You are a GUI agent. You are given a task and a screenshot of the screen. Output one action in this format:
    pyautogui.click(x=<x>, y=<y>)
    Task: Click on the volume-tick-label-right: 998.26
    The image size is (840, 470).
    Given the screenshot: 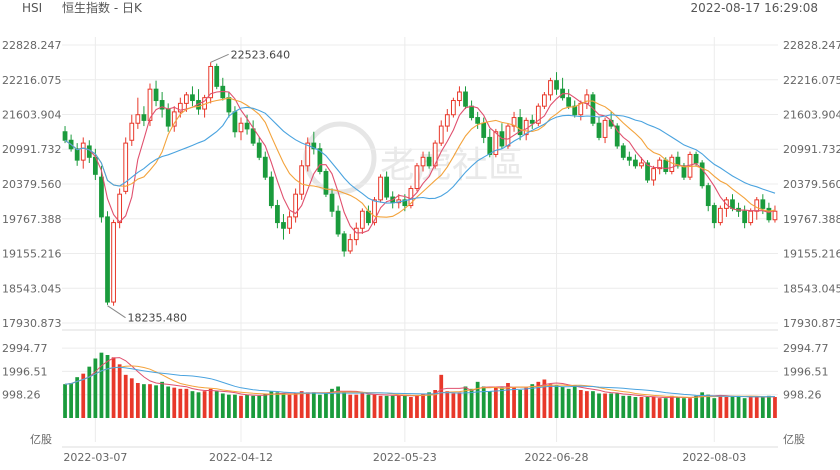 What is the action you would take?
    pyautogui.click(x=802, y=395)
    